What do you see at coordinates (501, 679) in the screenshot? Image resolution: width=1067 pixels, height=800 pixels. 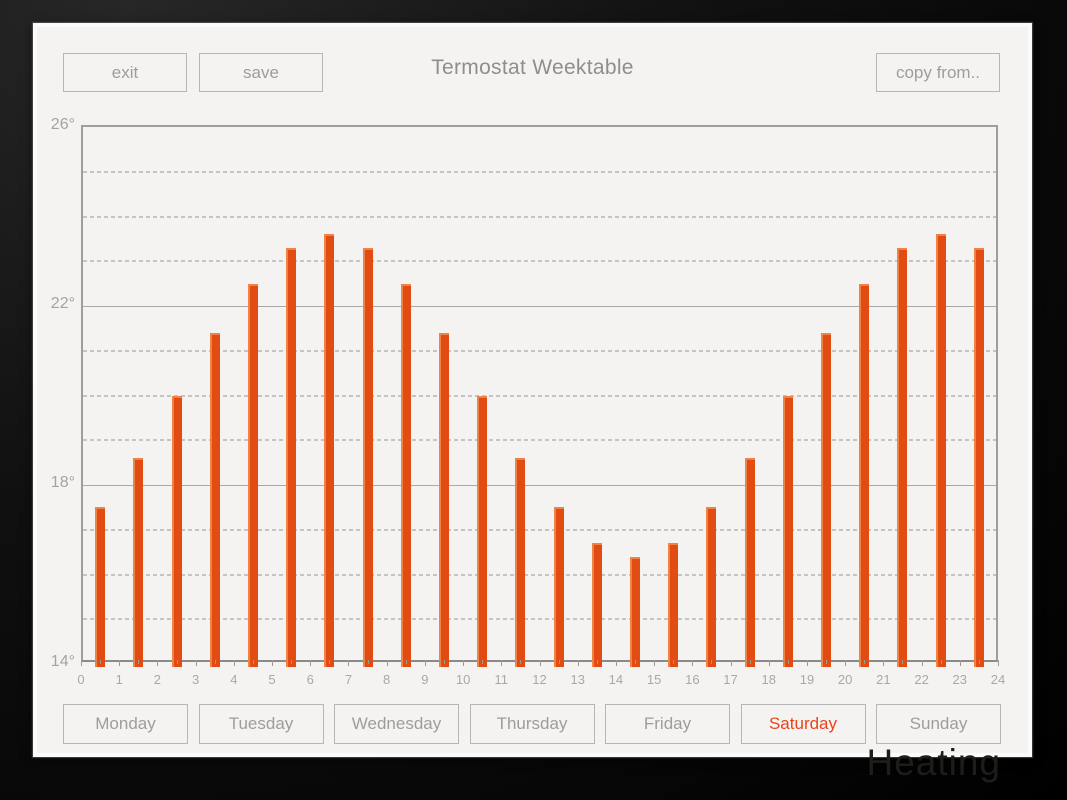 I see `hour-label-11: 11` at bounding box center [501, 679].